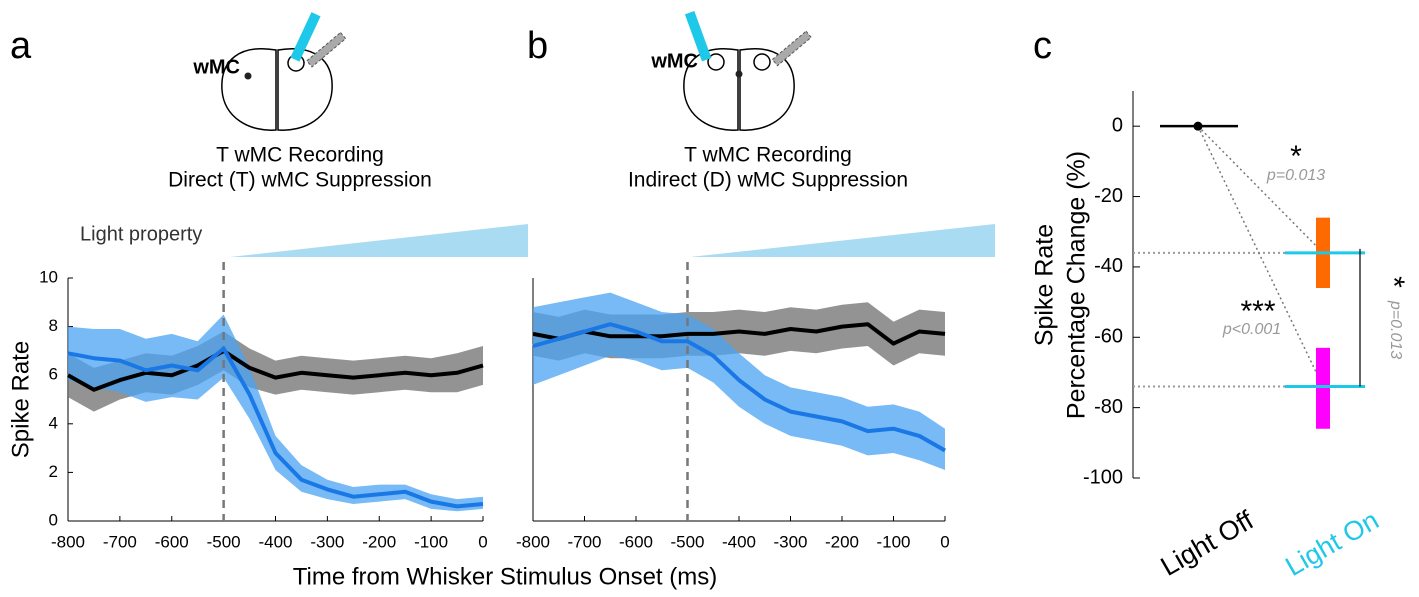  I want to click on confidence-band, so click(275, 413).